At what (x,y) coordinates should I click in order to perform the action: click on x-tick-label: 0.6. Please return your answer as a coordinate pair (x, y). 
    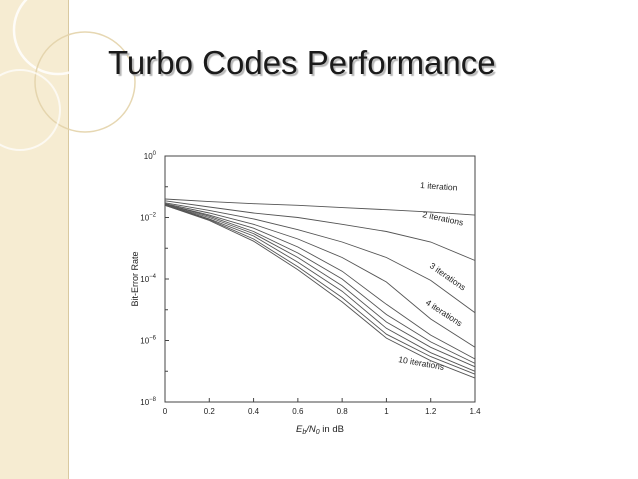
    Looking at the image, I should click on (298, 411).